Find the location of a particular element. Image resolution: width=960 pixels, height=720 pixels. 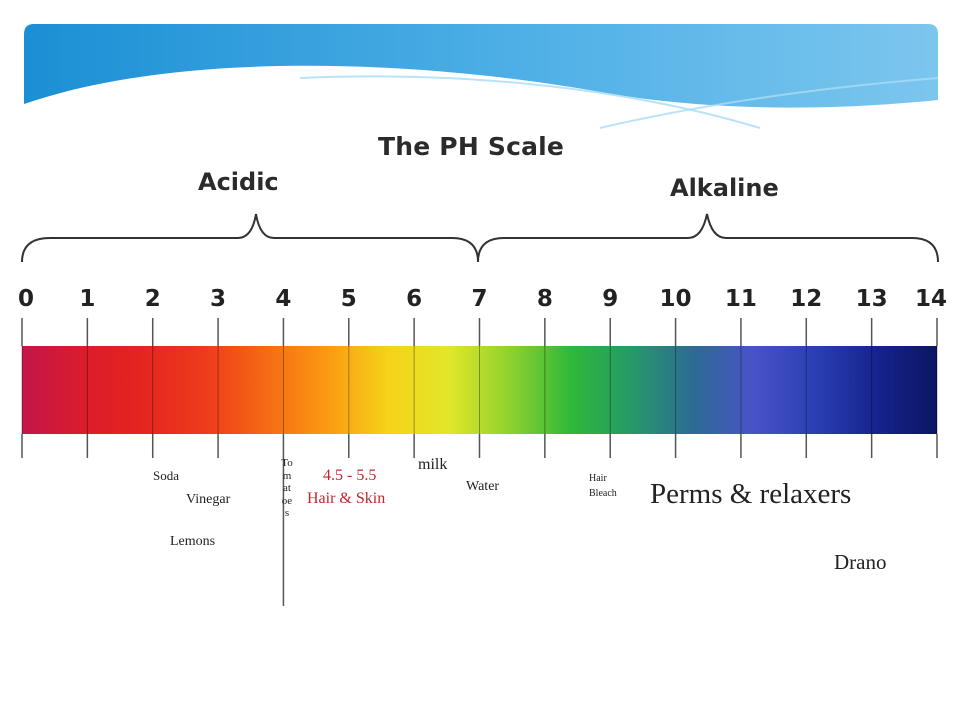

ph-tick-label: 4 is located at coordinates (283, 299).